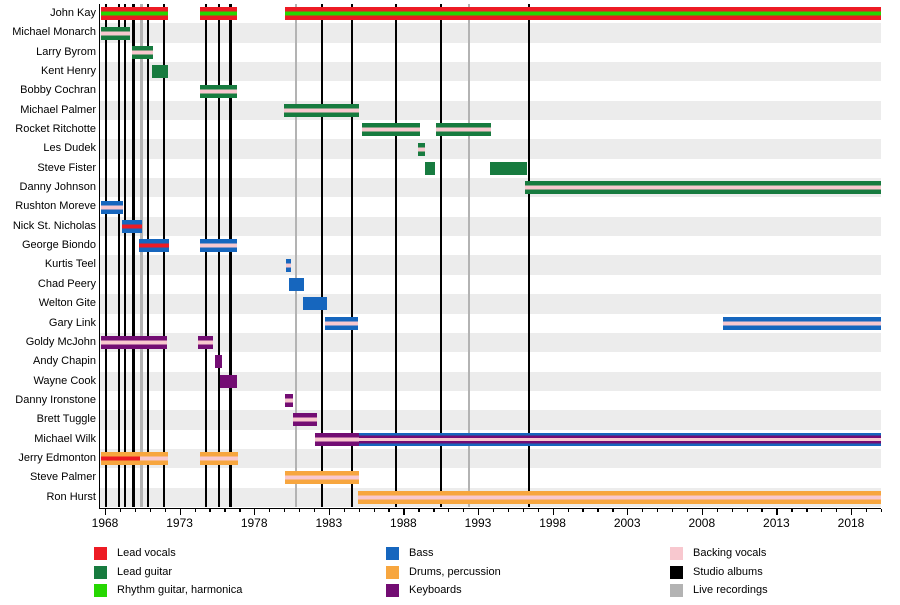  Describe the element at coordinates (730, 590) in the screenshot. I see `legend-label: Live recordings` at that location.